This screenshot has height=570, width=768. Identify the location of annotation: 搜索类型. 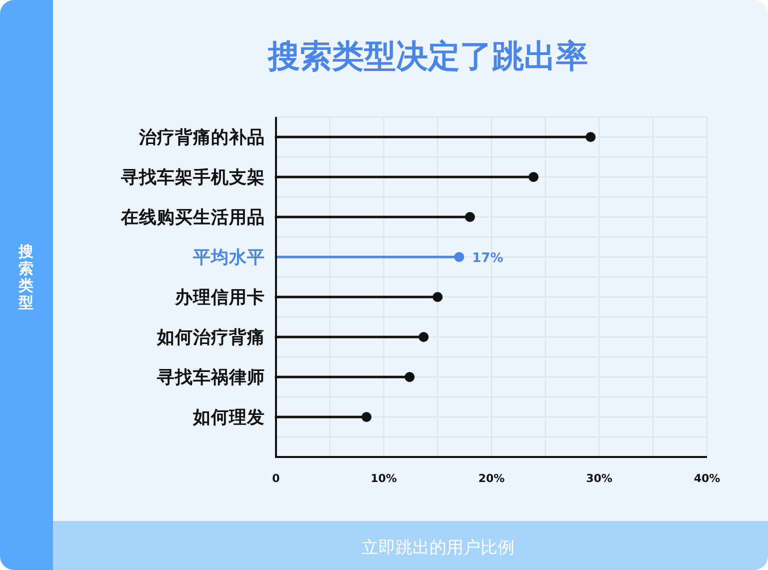
(26, 277).